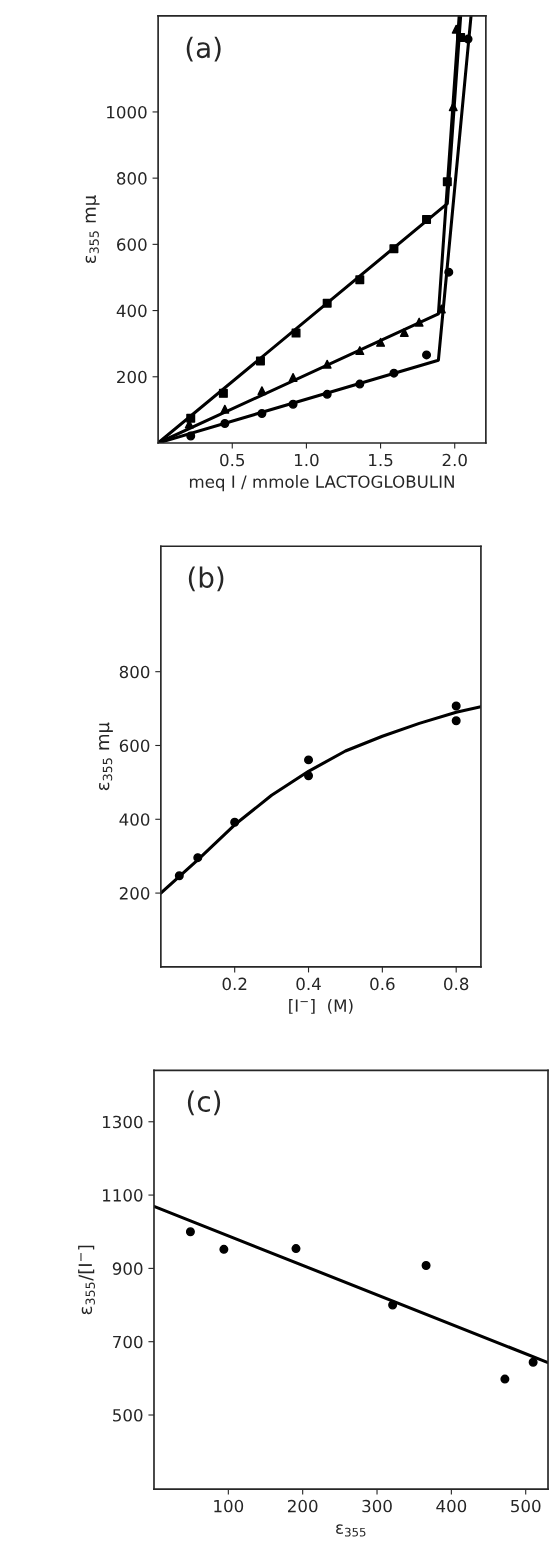  Describe the element at coordinates (526, 1506) in the screenshot. I see `x-tick-label: 500` at that location.